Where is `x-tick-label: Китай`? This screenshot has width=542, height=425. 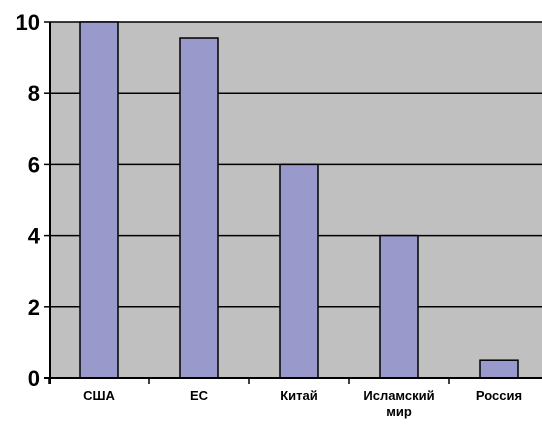 x-tick-label: Китай is located at coordinates (299, 395).